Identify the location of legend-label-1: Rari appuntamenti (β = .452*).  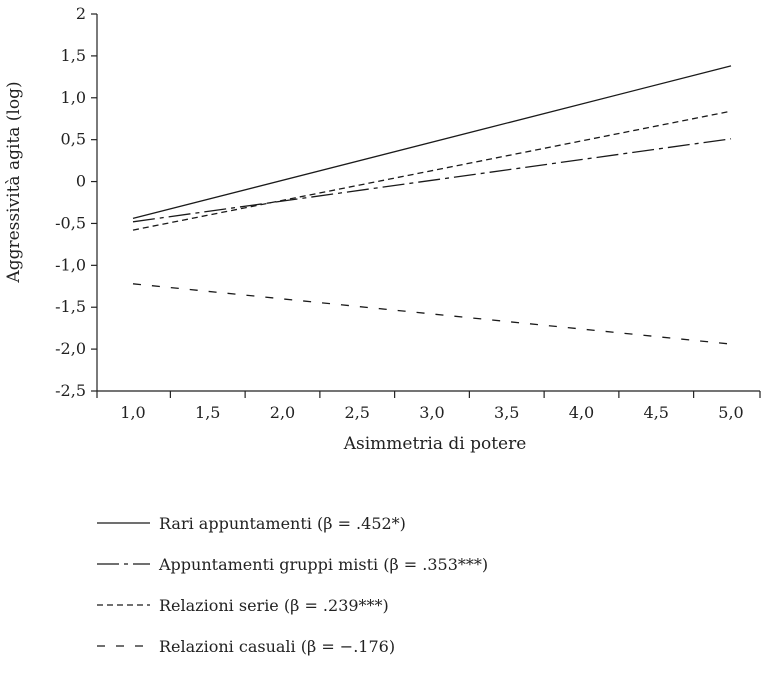
(282, 523).